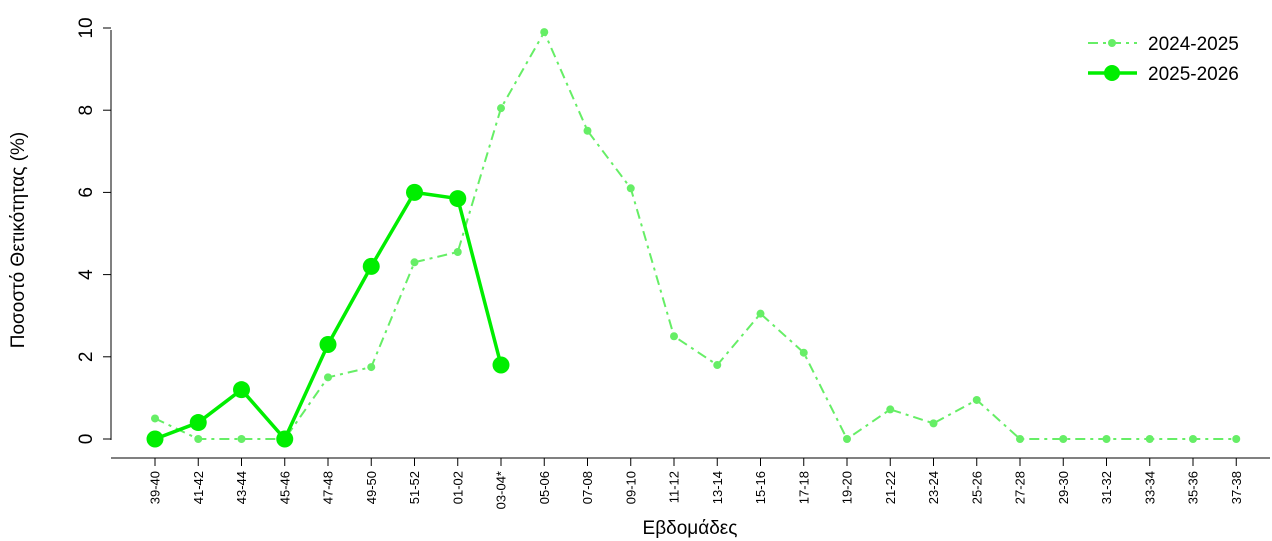  What do you see at coordinates (414, 487) in the screenshot?
I see `x-tick-label: 51-52` at bounding box center [414, 487].